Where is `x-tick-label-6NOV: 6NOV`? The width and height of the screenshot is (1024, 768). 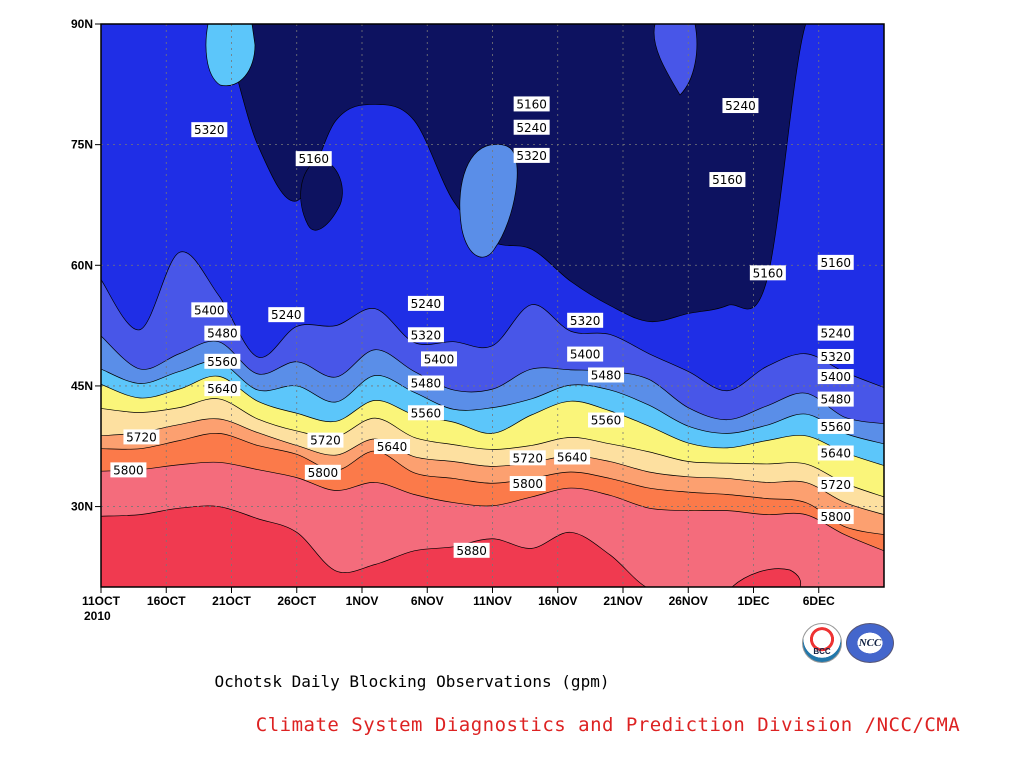
x-tick-label-6NOV: 6NOV is located at coordinates (427, 601).